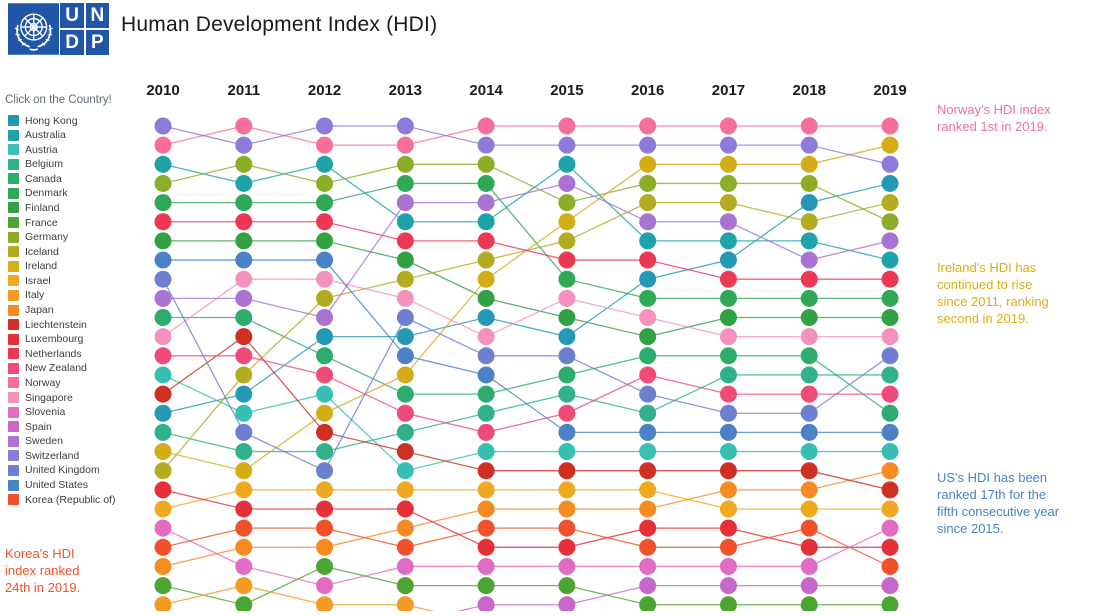  What do you see at coordinates (26, 295) in the screenshot?
I see `legend-item-italy: Italy` at bounding box center [26, 295].